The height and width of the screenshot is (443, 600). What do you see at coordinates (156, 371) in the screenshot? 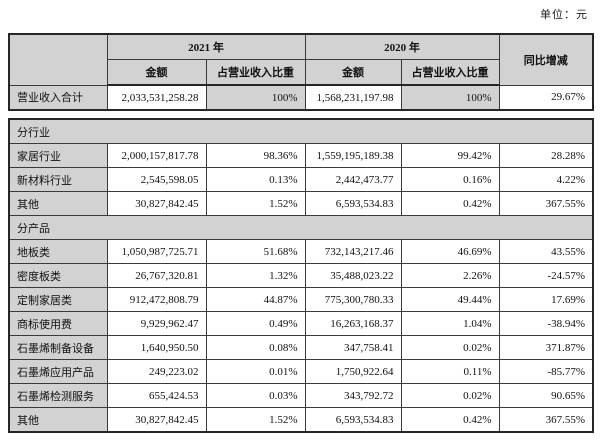
I see `amount-2021-cell: 249,223.02` at bounding box center [156, 371].